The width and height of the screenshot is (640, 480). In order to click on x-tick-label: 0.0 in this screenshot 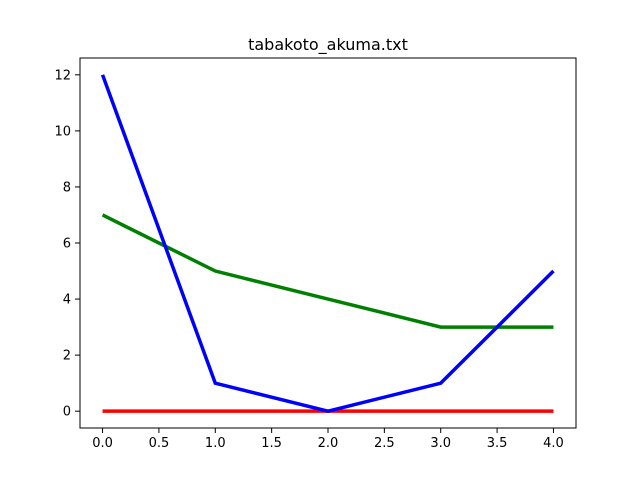, I will do `click(102, 443)`.